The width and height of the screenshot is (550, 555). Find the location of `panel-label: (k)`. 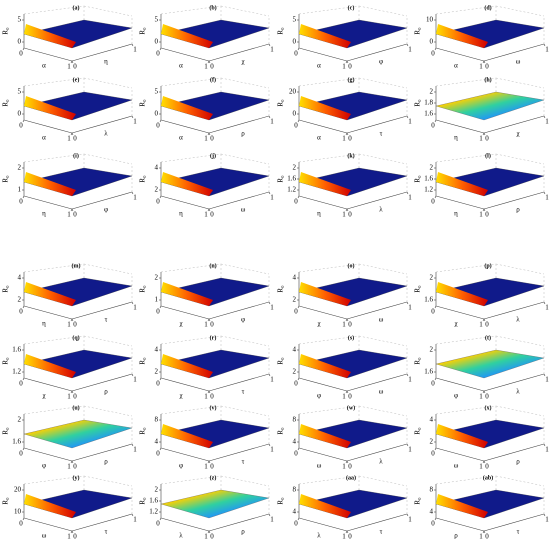

panel-label: (k) is located at coordinates (350, 155).